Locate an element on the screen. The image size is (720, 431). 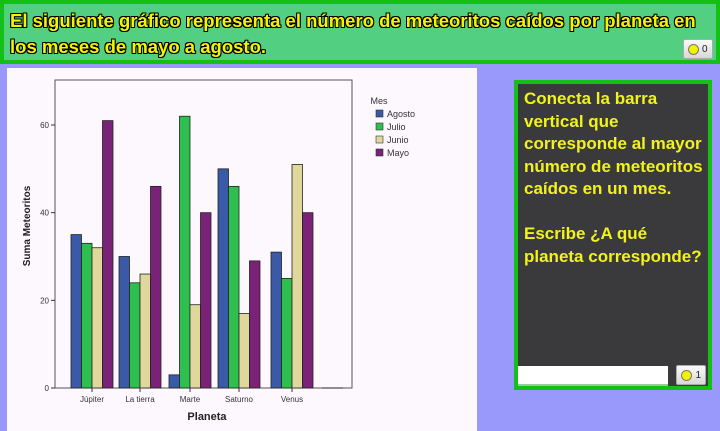
legend-label-julio: Julio is located at coordinates (396, 127).